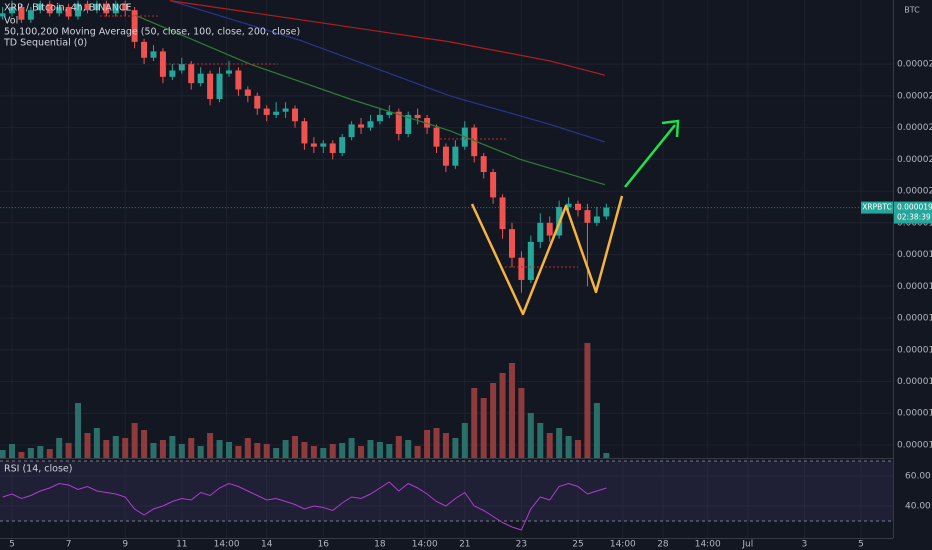 This screenshot has width=932, height=550. I want to click on x-tick-label: 18, so click(380, 545).